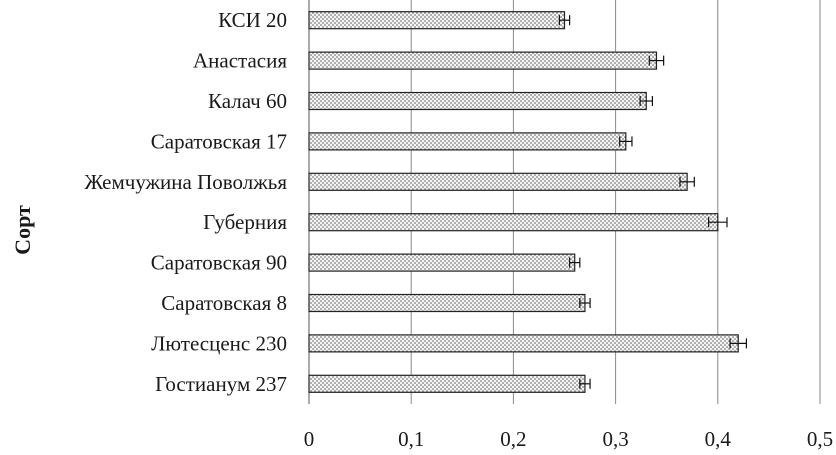 This screenshot has height=455, width=836. What do you see at coordinates (411, 439) in the screenshot?
I see `x-tick-label: 0,1` at bounding box center [411, 439].